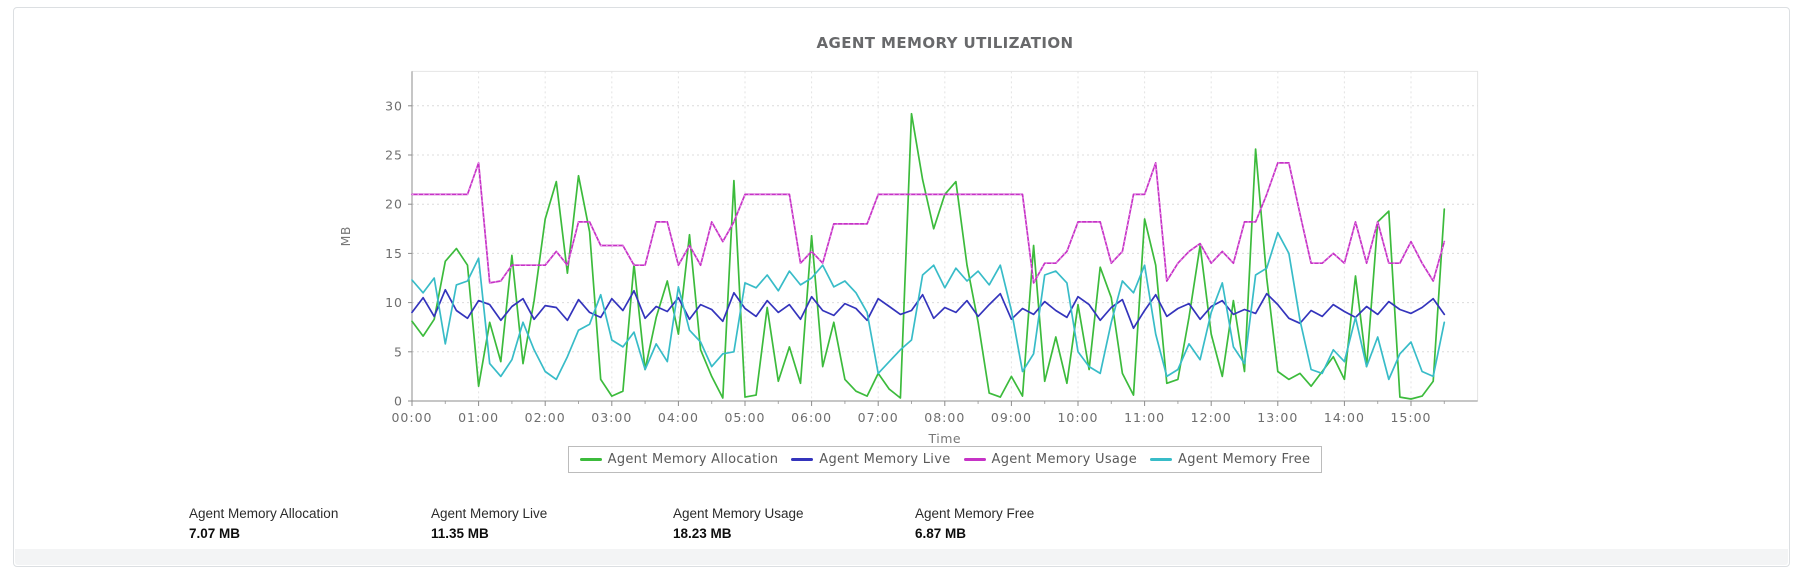 This screenshot has width=1804, height=580. What do you see at coordinates (304, 523) in the screenshot?
I see `stat-allocation: Agent Memory Allocation 7.07 MB` at bounding box center [304, 523].